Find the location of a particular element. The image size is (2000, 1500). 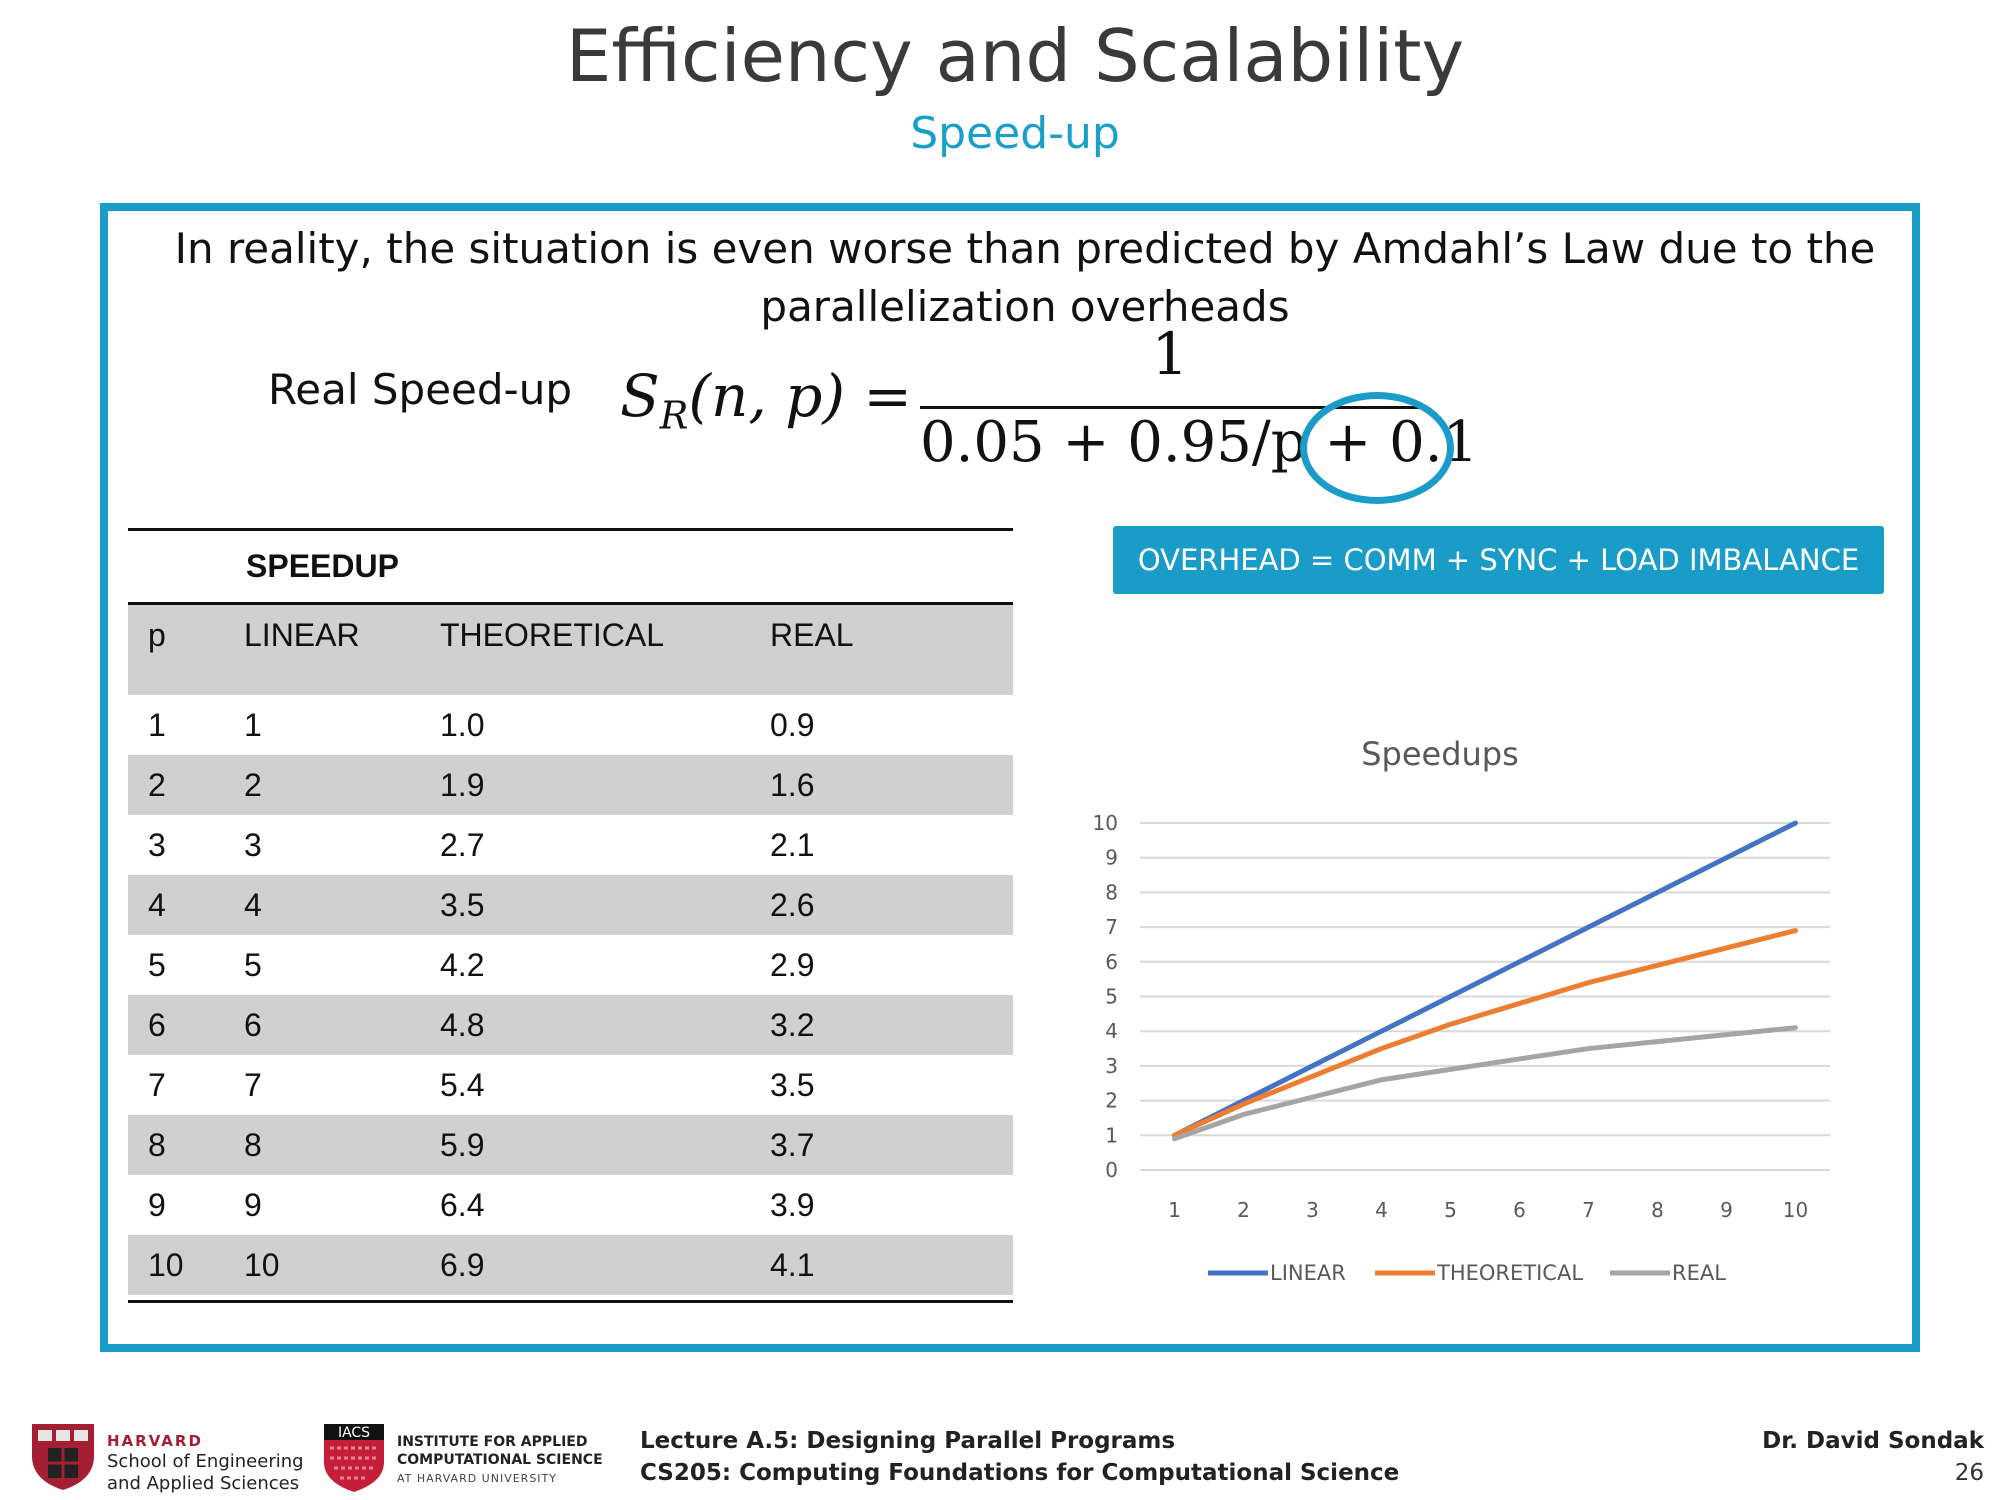

cell-linear: 6 is located at coordinates (253, 1025).